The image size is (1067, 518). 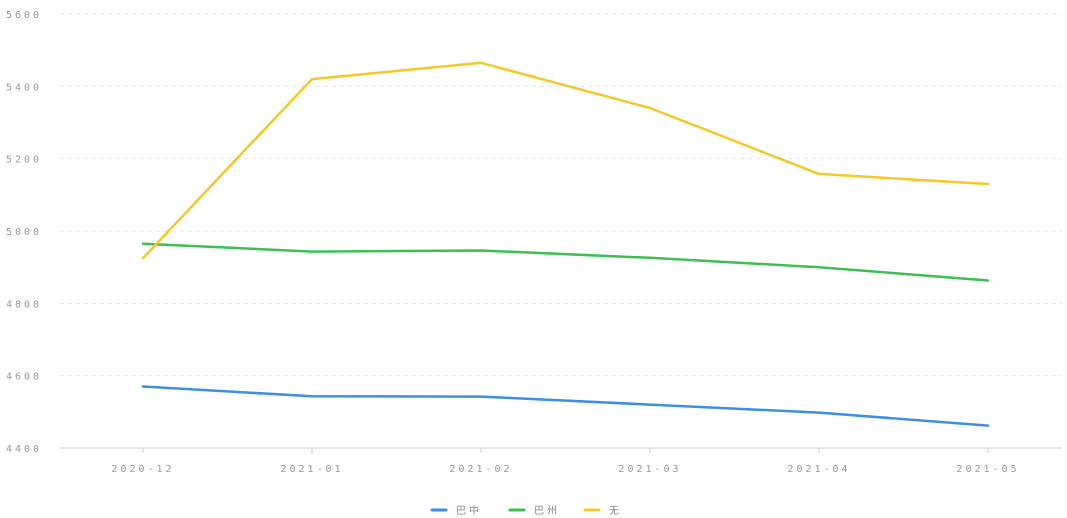 What do you see at coordinates (142, 469) in the screenshot?
I see `x-tick-label: 2020-12` at bounding box center [142, 469].